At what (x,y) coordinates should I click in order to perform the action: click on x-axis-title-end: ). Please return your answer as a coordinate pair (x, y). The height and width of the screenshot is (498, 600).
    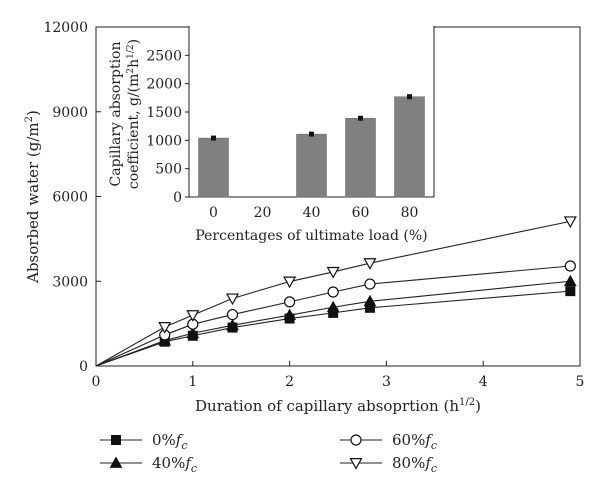
    Looking at the image, I should click on (478, 406).